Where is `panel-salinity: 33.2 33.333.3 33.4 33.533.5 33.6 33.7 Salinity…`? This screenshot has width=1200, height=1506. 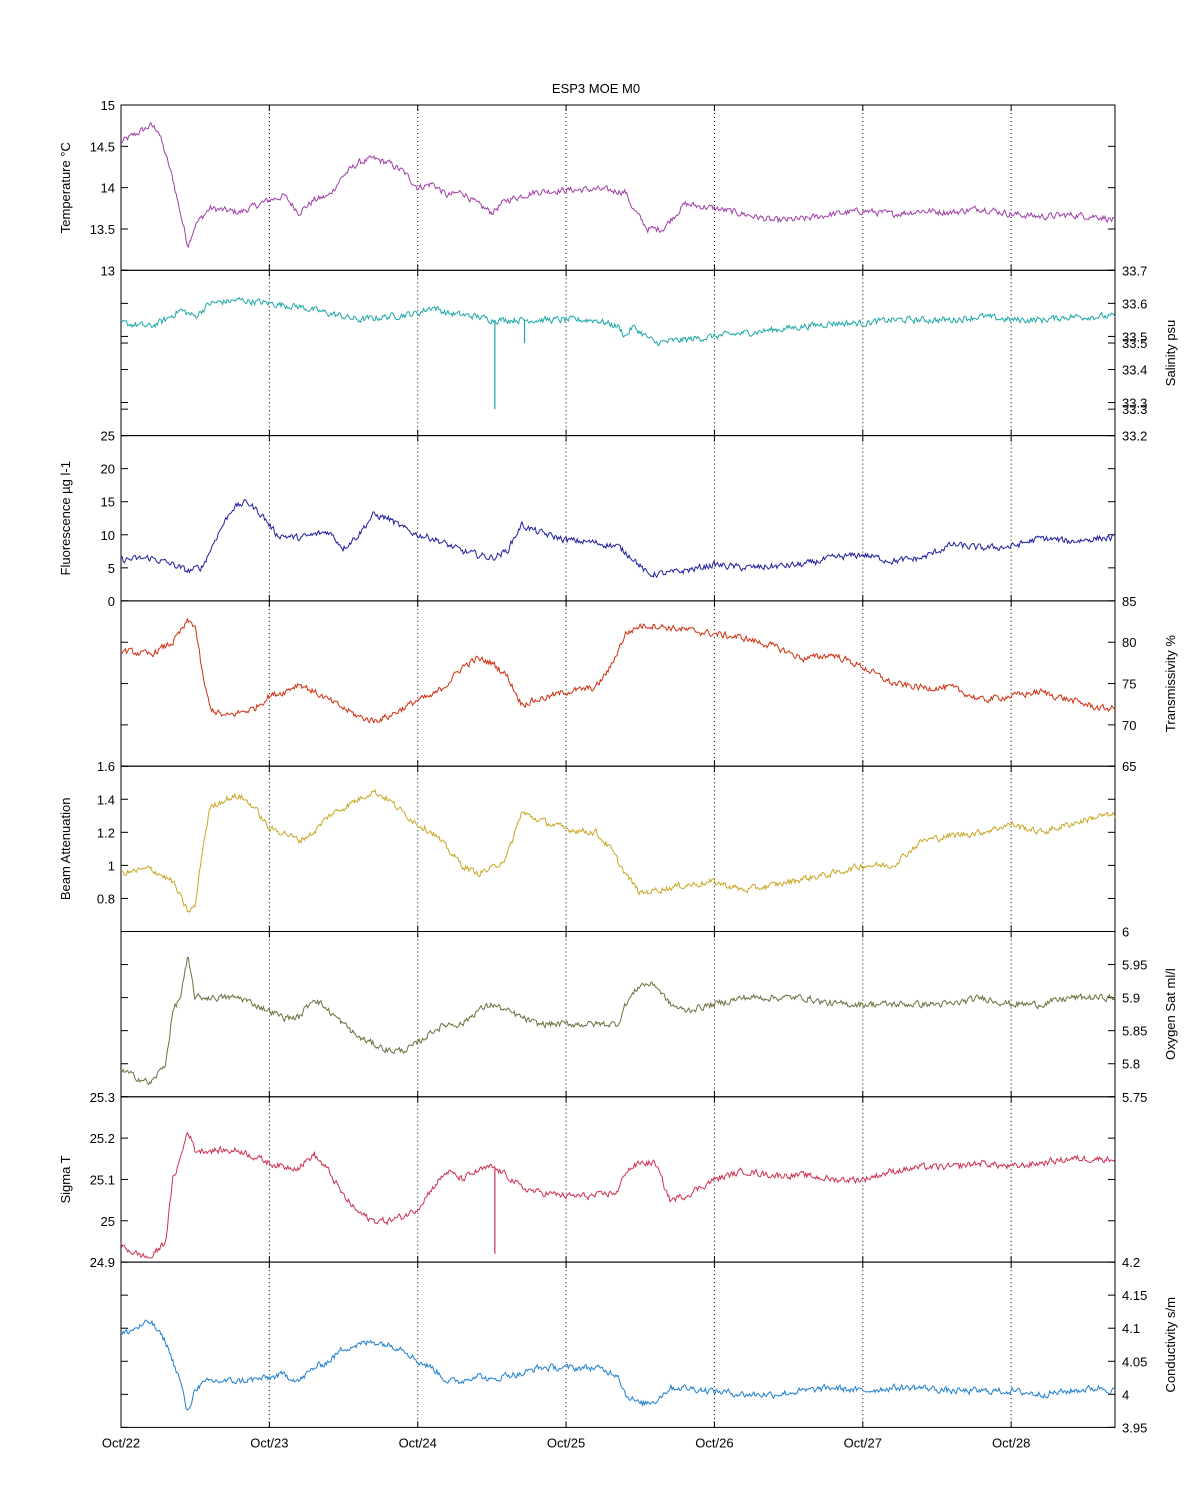
panel-salinity: 33.2 33.333.3 33.4 33.533.5 33.6 33.7 Salinity… is located at coordinates (649, 353).